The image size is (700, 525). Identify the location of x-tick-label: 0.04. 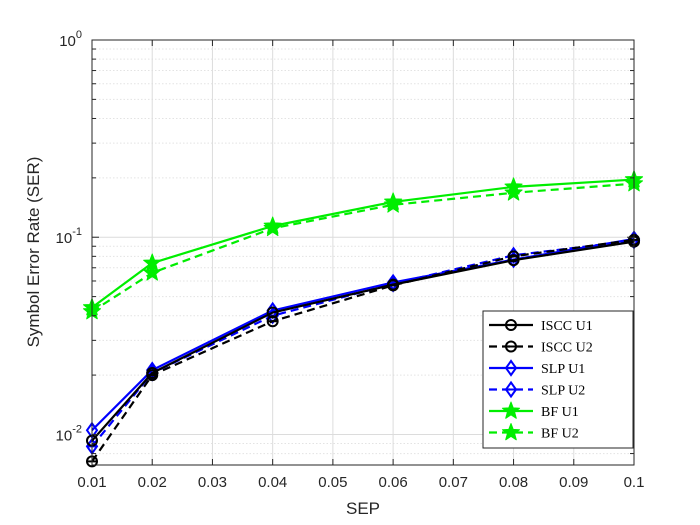
(272, 482).